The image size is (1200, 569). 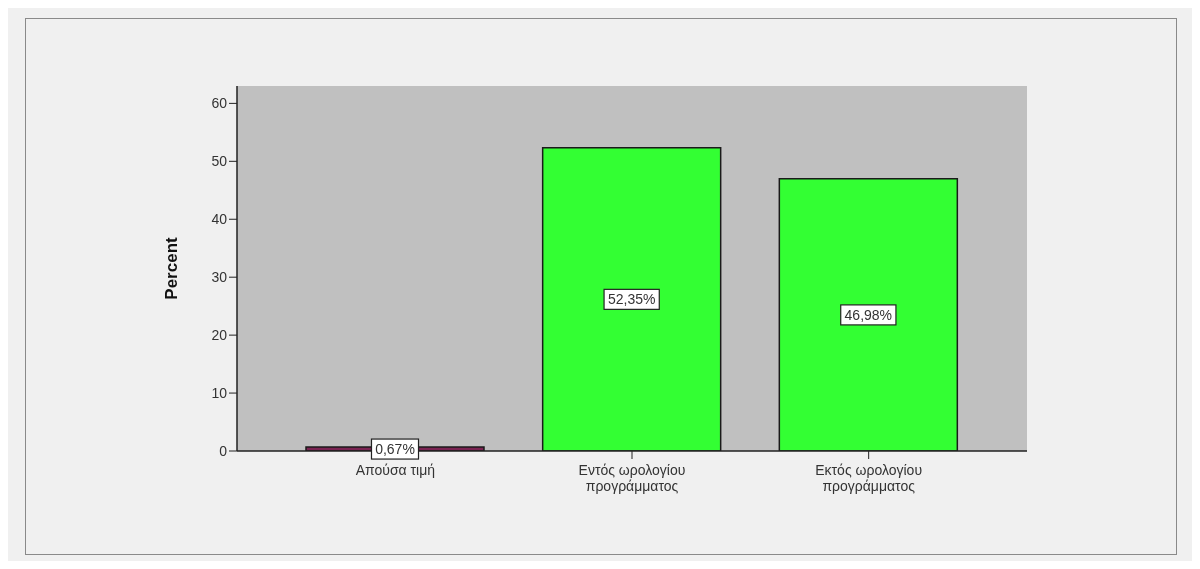 I want to click on data-label: 52,35%, so click(x=631, y=299).